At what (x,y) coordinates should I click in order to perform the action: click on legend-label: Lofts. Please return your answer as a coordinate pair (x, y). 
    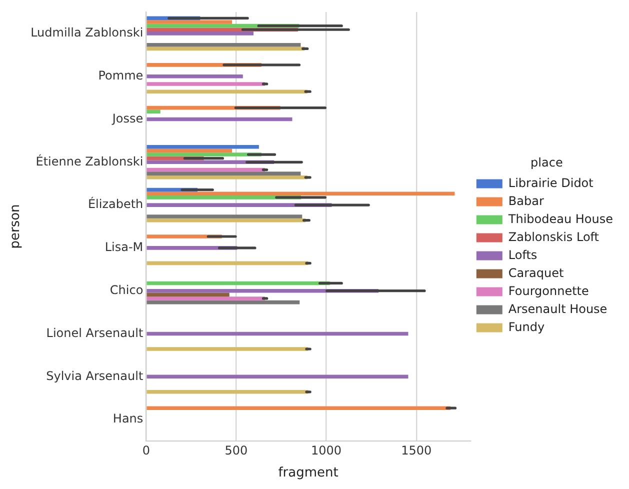
    Looking at the image, I should click on (523, 255).